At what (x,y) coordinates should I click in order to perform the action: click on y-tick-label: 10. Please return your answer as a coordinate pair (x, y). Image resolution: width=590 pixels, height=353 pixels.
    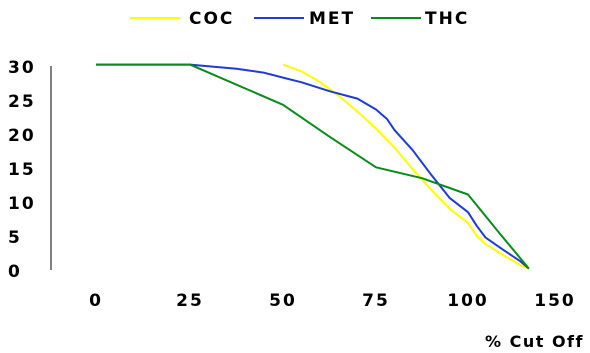
    Looking at the image, I should click on (22, 204).